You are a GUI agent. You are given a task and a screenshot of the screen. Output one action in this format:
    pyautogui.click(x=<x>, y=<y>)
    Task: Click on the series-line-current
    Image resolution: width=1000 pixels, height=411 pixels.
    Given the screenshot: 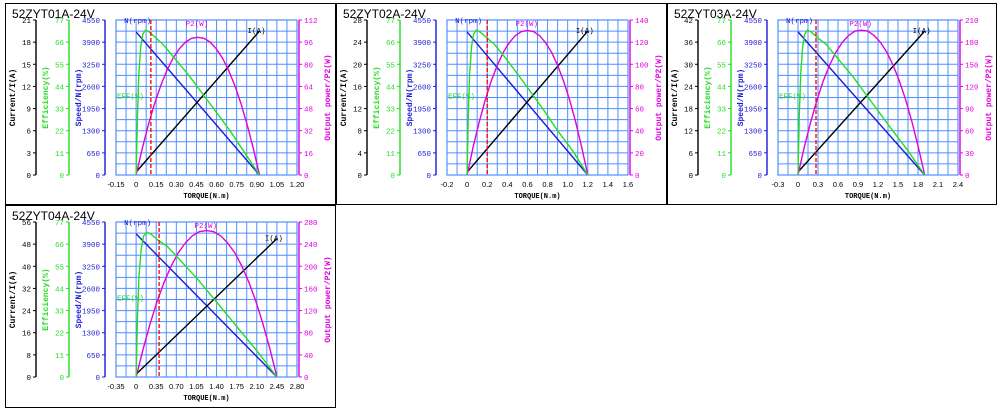 What is the action you would take?
    pyautogui.click(x=861, y=101)
    